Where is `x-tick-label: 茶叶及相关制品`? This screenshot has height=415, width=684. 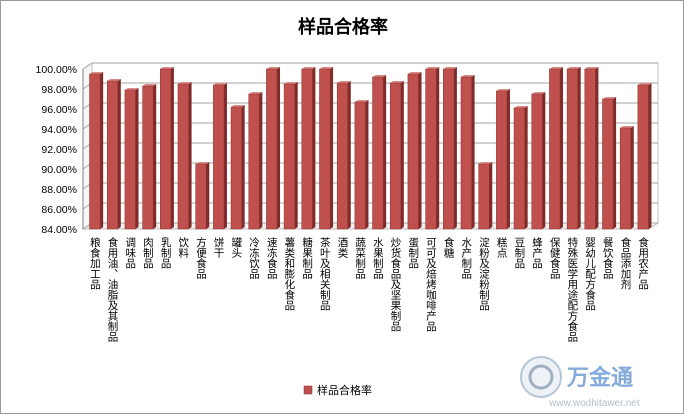
x-tick-label: 茶叶及相关制品 is located at coordinates (325, 273).